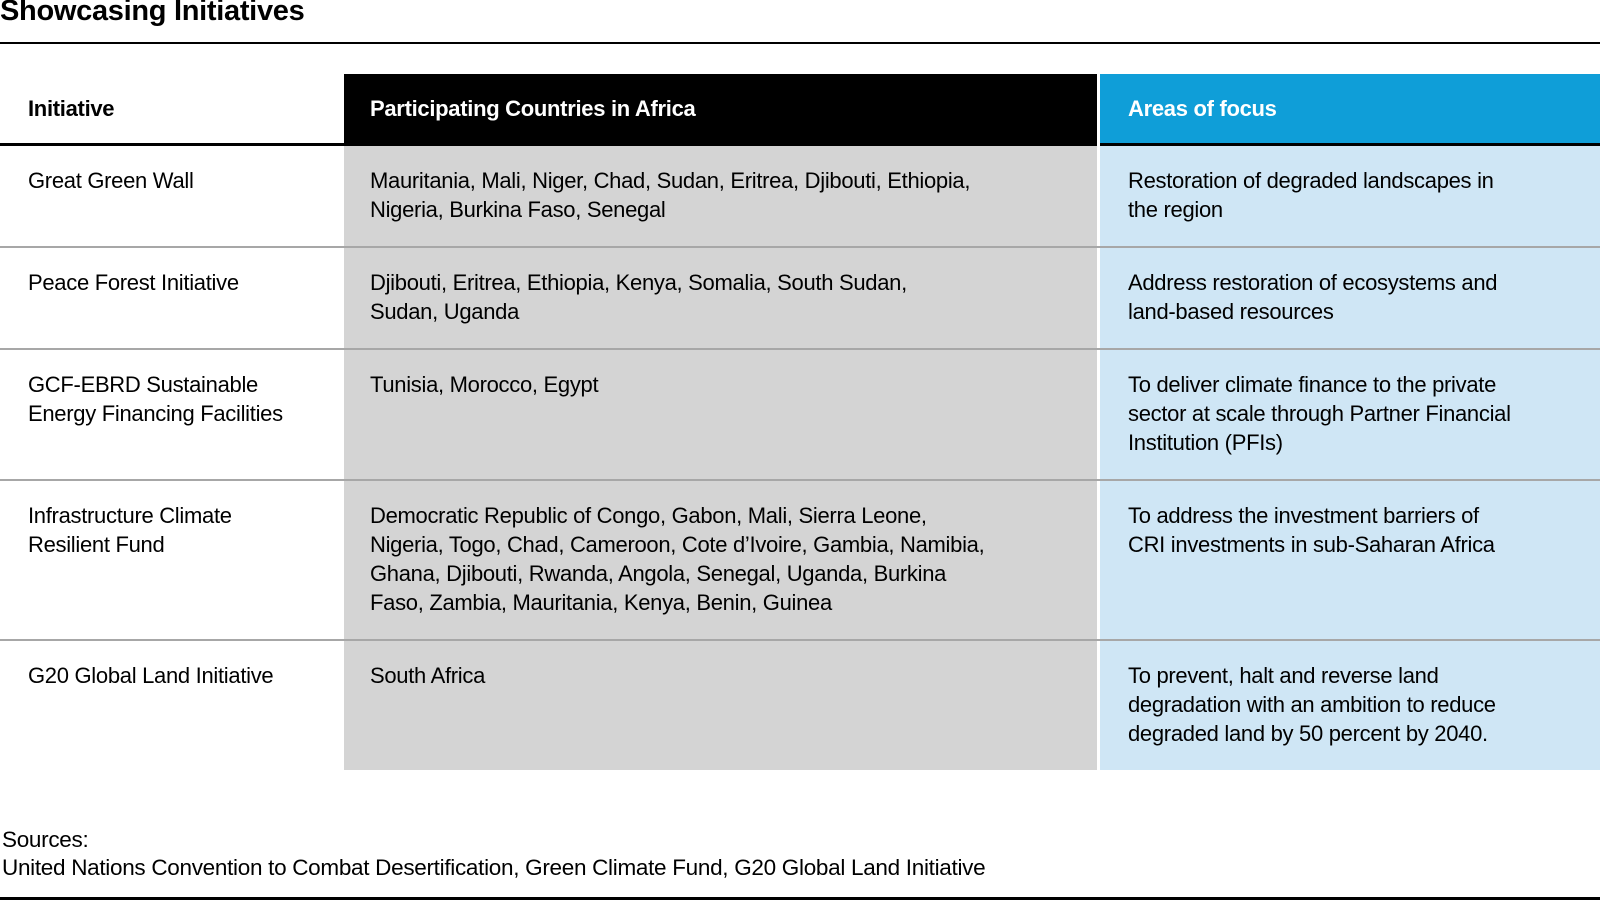 Image resolution: width=1600 pixels, height=900 pixels. What do you see at coordinates (720, 414) in the screenshot?
I see `cell-countries: Tunisia, Morocco, Egypt` at bounding box center [720, 414].